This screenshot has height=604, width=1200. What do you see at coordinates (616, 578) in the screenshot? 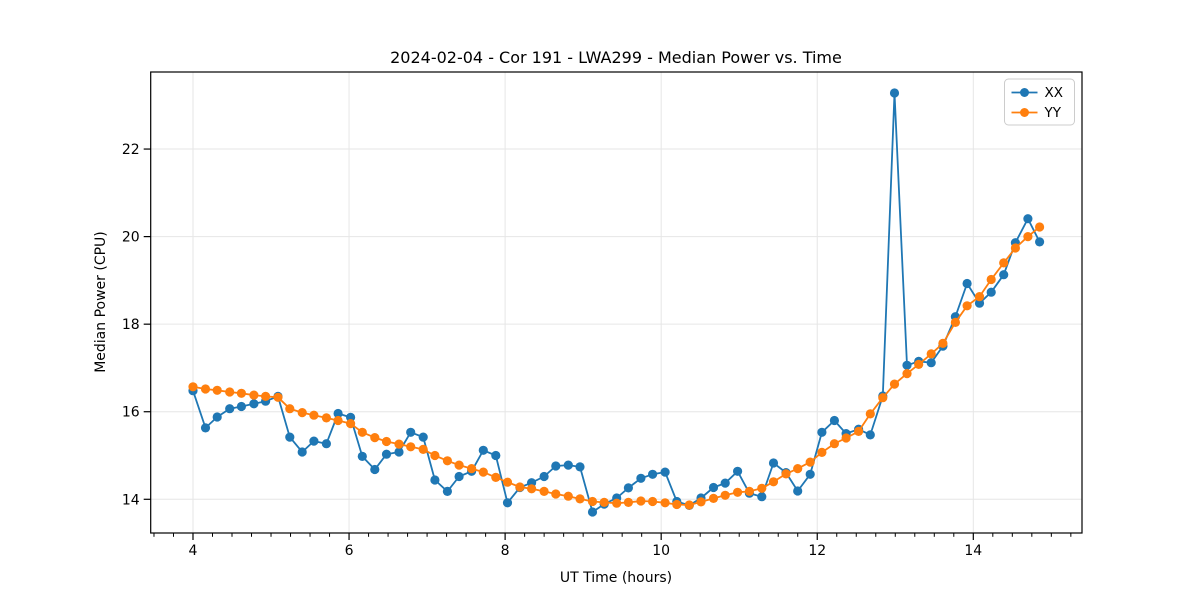
I see `x-axis-label: UT Time (hours)` at bounding box center [616, 578].